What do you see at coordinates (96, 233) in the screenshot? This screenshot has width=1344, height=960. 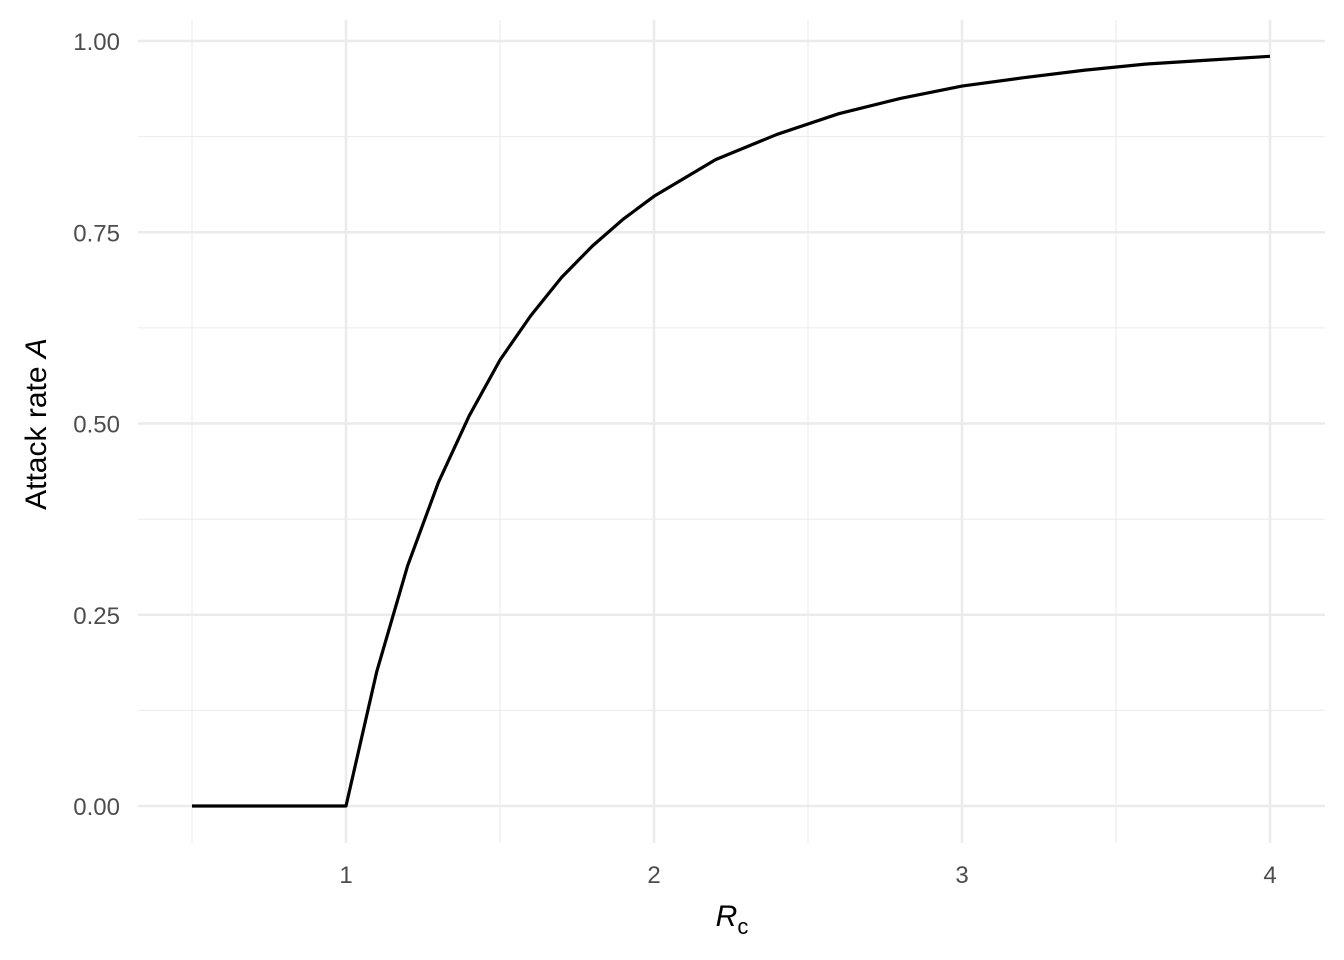 I see `y-tick-label: 0.75` at bounding box center [96, 233].